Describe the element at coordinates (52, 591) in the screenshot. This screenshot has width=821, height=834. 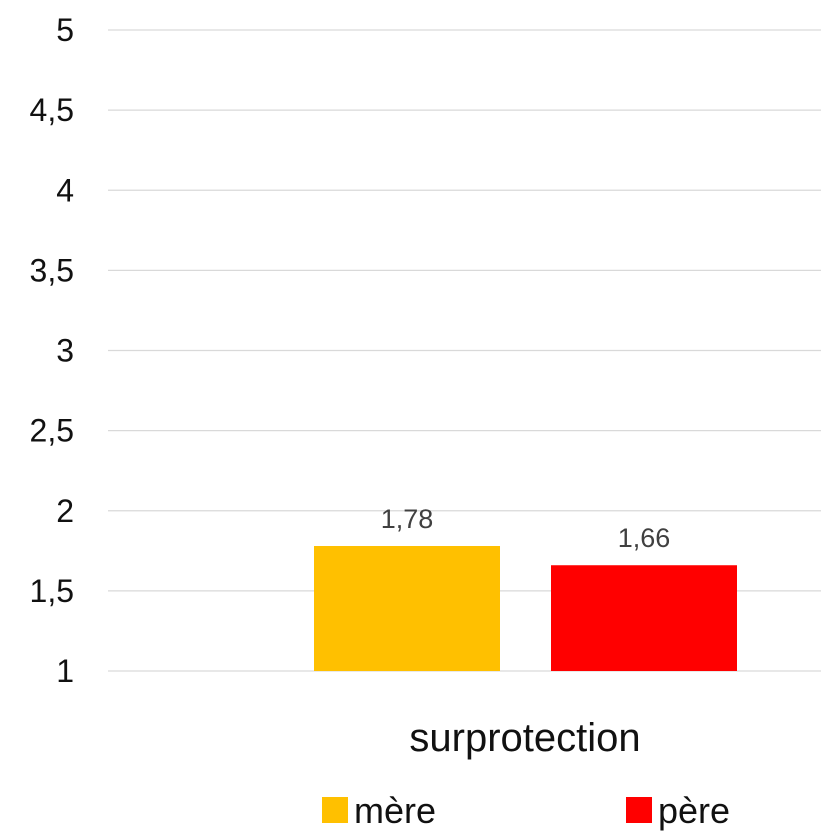
I see `y-tick-label: 1,5` at that location.